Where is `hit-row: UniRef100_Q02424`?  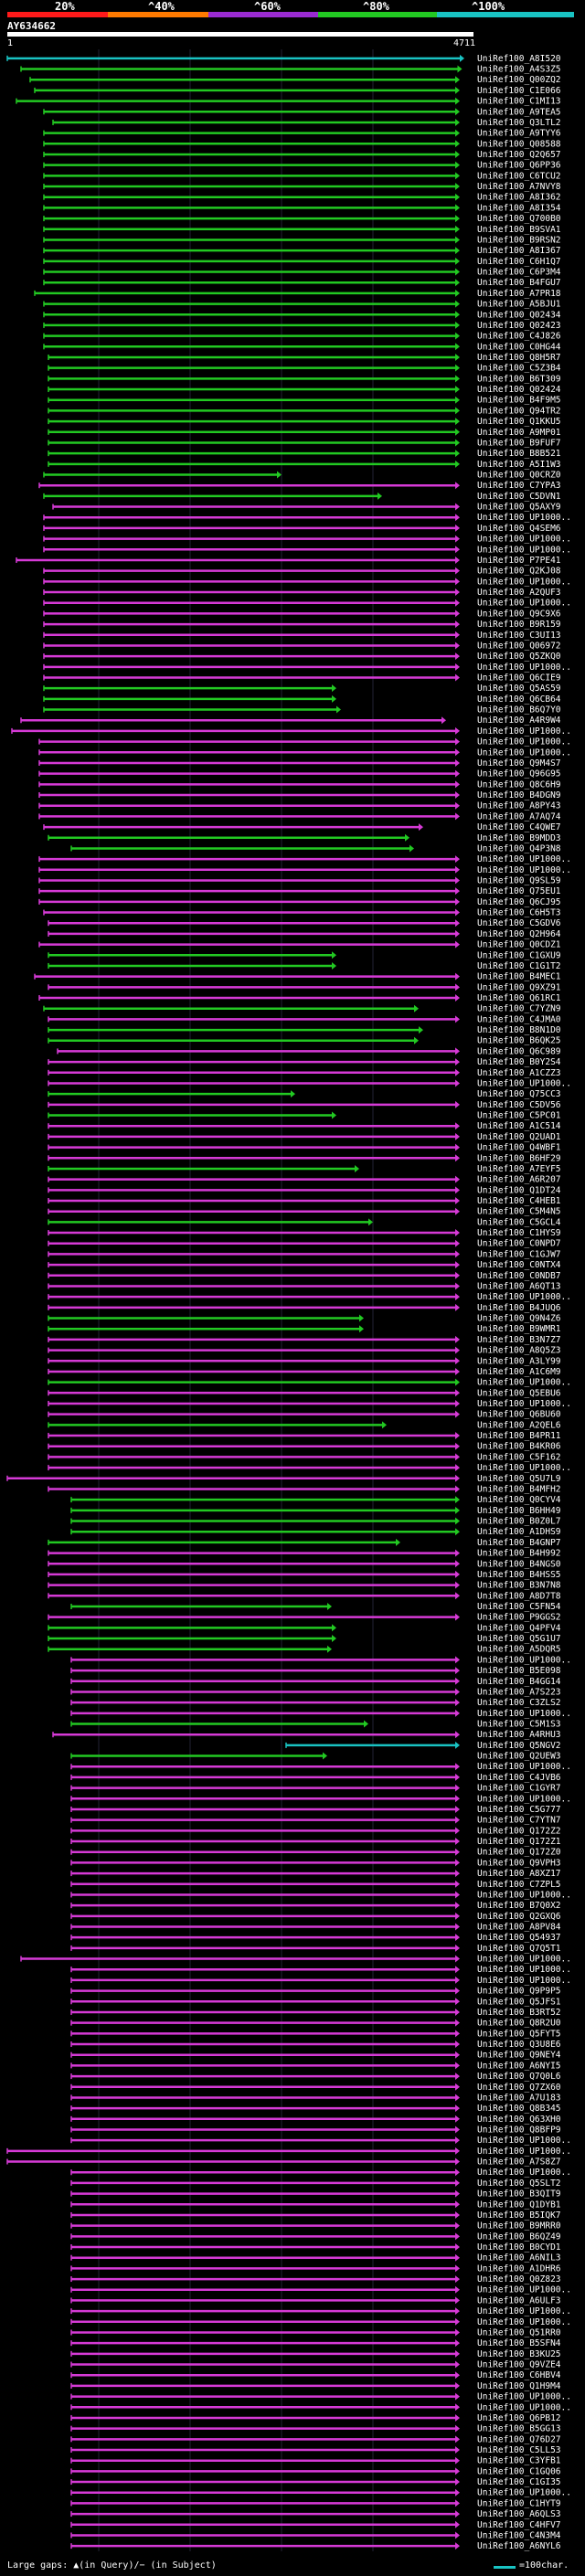 hit-row: UniRef100_Q02424 is located at coordinates (304, 390).